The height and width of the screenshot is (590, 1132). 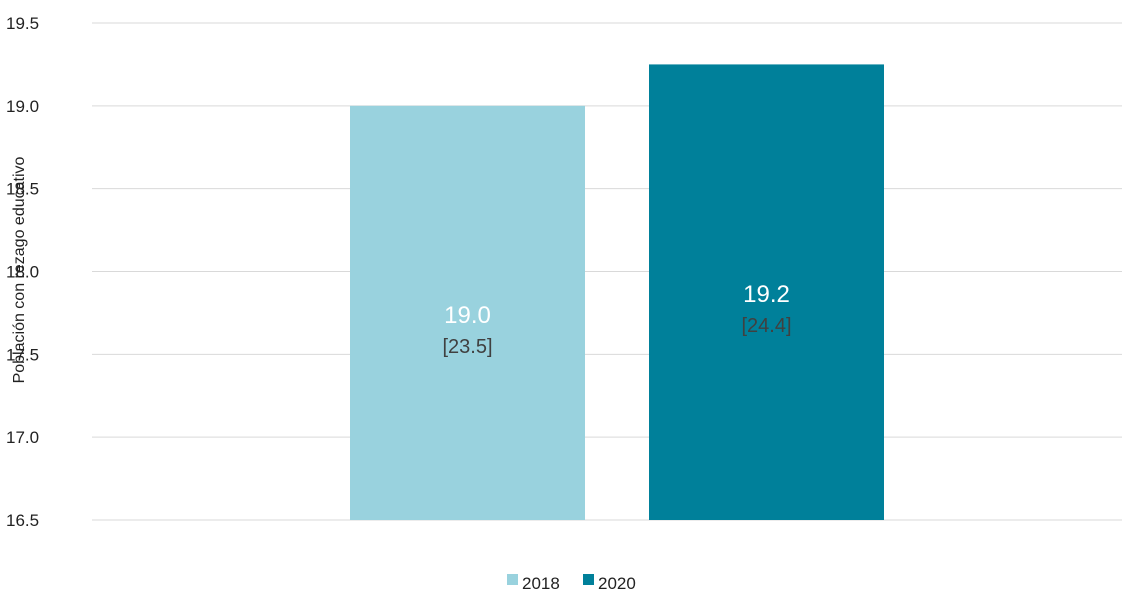 I want to click on bar-2018, so click(x=467, y=312).